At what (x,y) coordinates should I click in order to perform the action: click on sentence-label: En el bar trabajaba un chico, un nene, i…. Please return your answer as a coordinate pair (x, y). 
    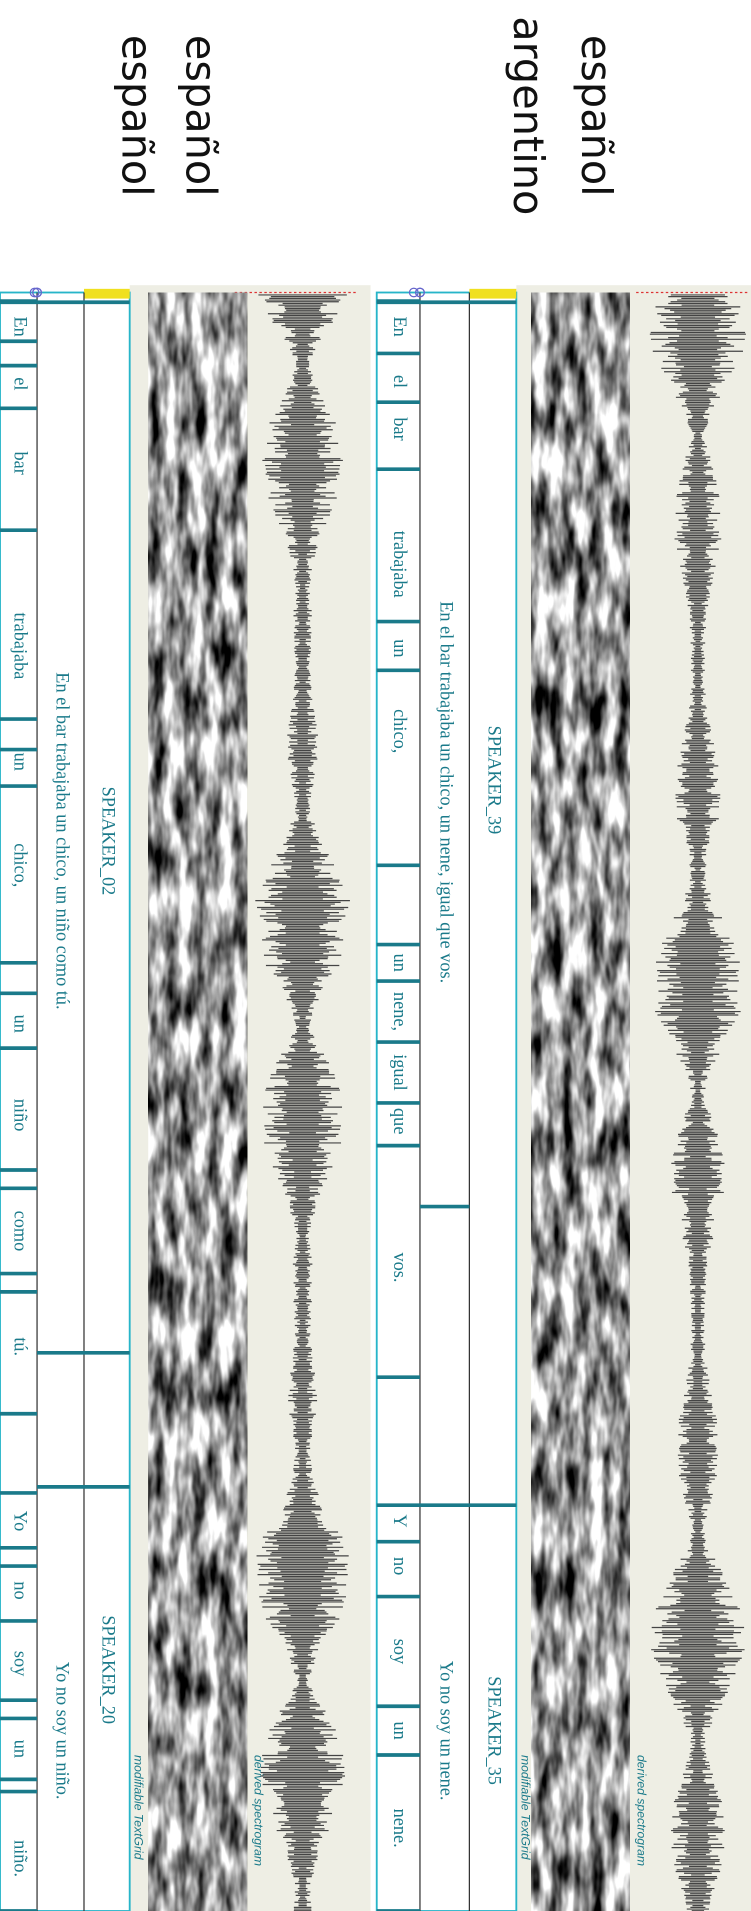
    Looking at the image, I should click on (446, 792).